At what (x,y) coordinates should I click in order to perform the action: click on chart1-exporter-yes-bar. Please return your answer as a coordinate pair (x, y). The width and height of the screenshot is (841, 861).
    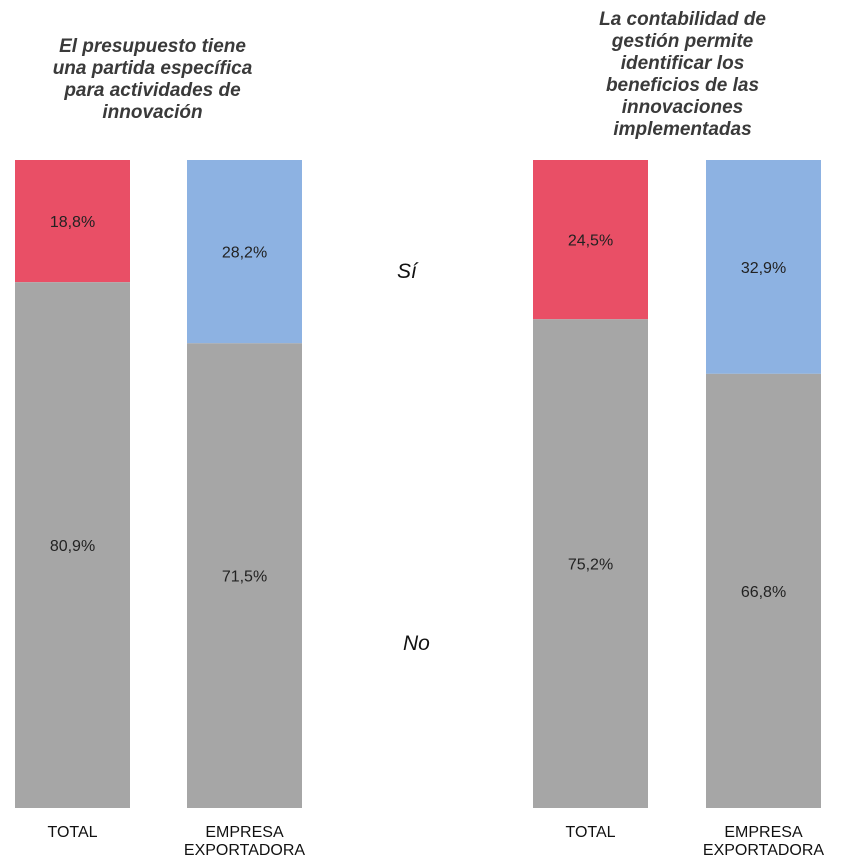
    Looking at the image, I should click on (244, 252).